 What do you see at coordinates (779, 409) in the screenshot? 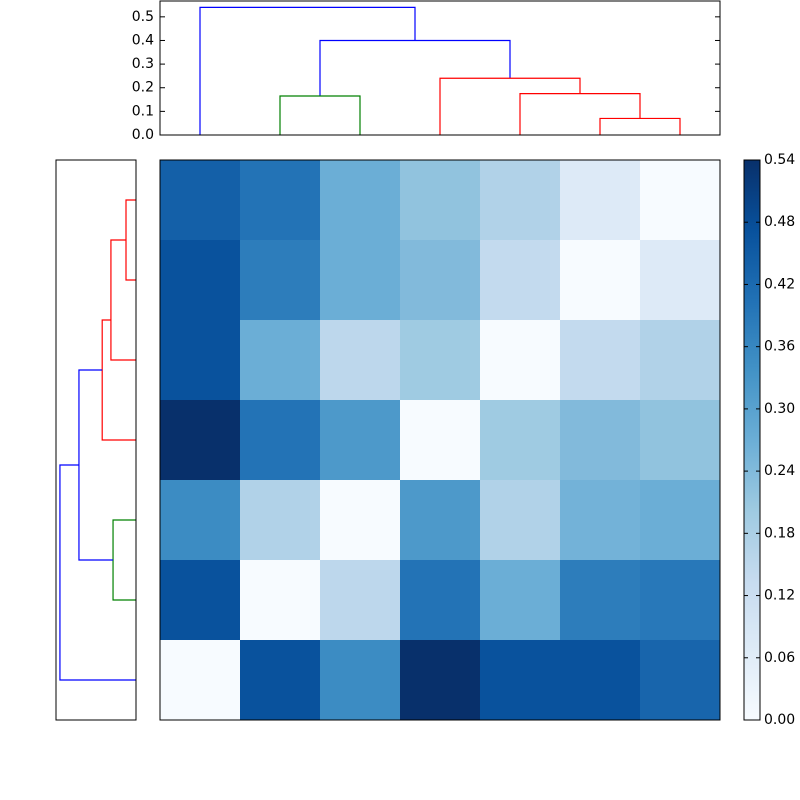
I see `colorbar-tick-label: 0.30` at bounding box center [779, 409].